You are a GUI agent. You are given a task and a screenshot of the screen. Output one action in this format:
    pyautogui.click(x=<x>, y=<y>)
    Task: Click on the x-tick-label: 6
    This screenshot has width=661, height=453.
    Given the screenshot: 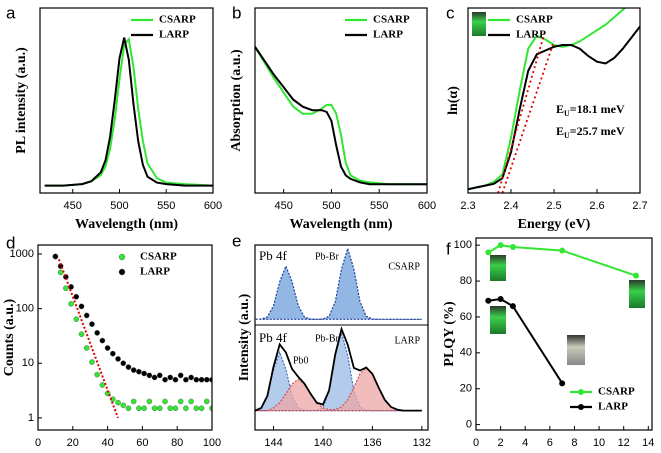 What is the action you would take?
    pyautogui.click(x=550, y=443)
    